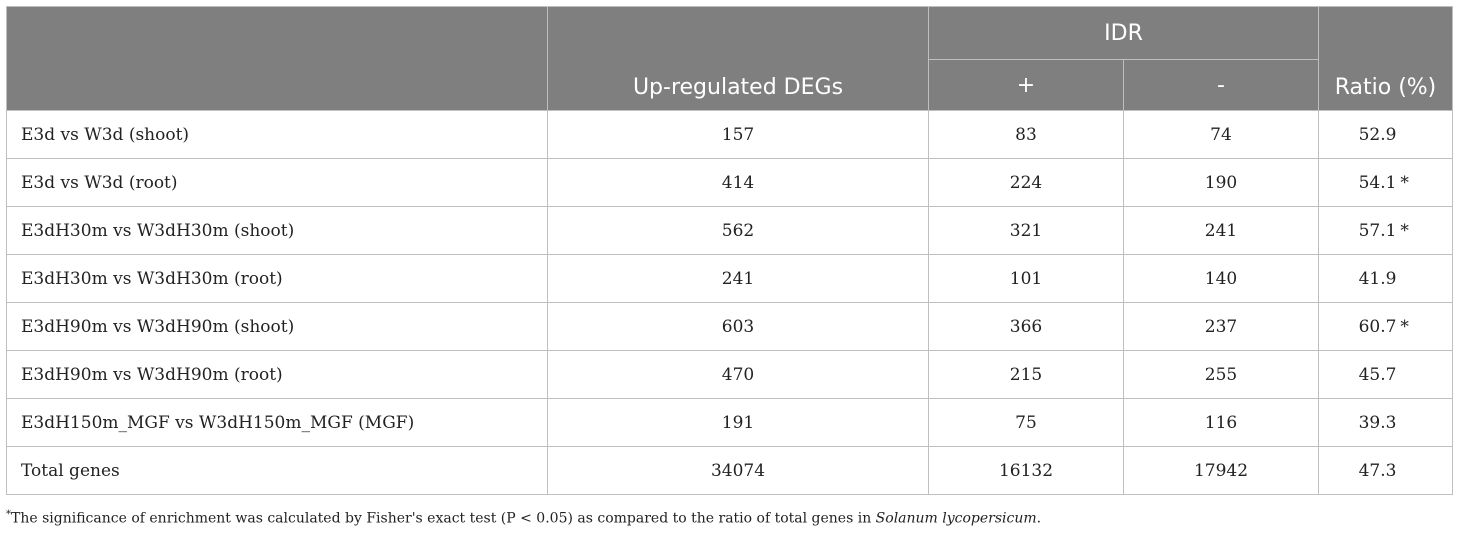 This screenshot has height=535, width=1460. I want to click on ratio-value: 41.9, so click(1377, 278).